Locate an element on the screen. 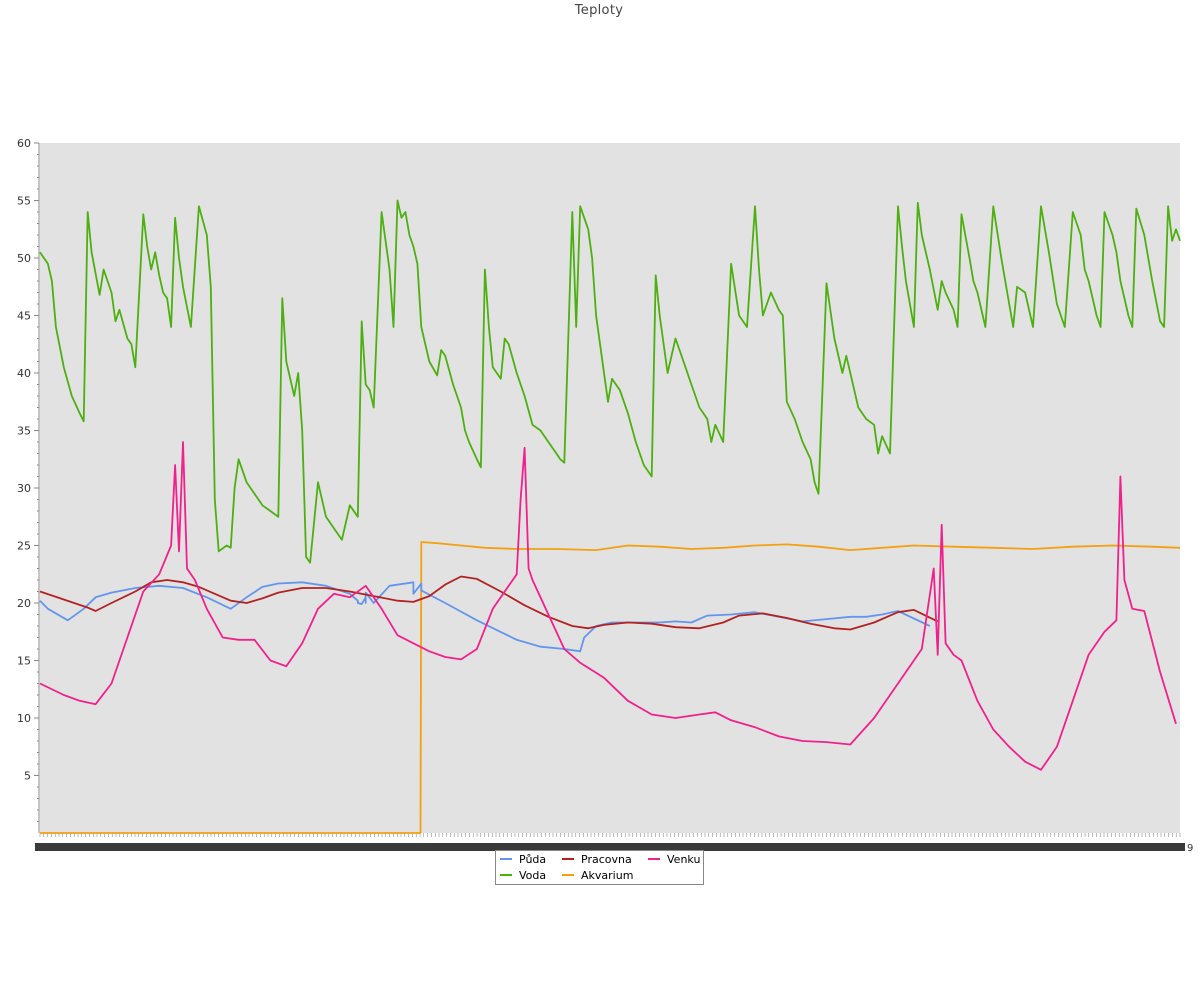 This screenshot has height=1000, width=1200. y-tick-label: 60 is located at coordinates (24, 143).